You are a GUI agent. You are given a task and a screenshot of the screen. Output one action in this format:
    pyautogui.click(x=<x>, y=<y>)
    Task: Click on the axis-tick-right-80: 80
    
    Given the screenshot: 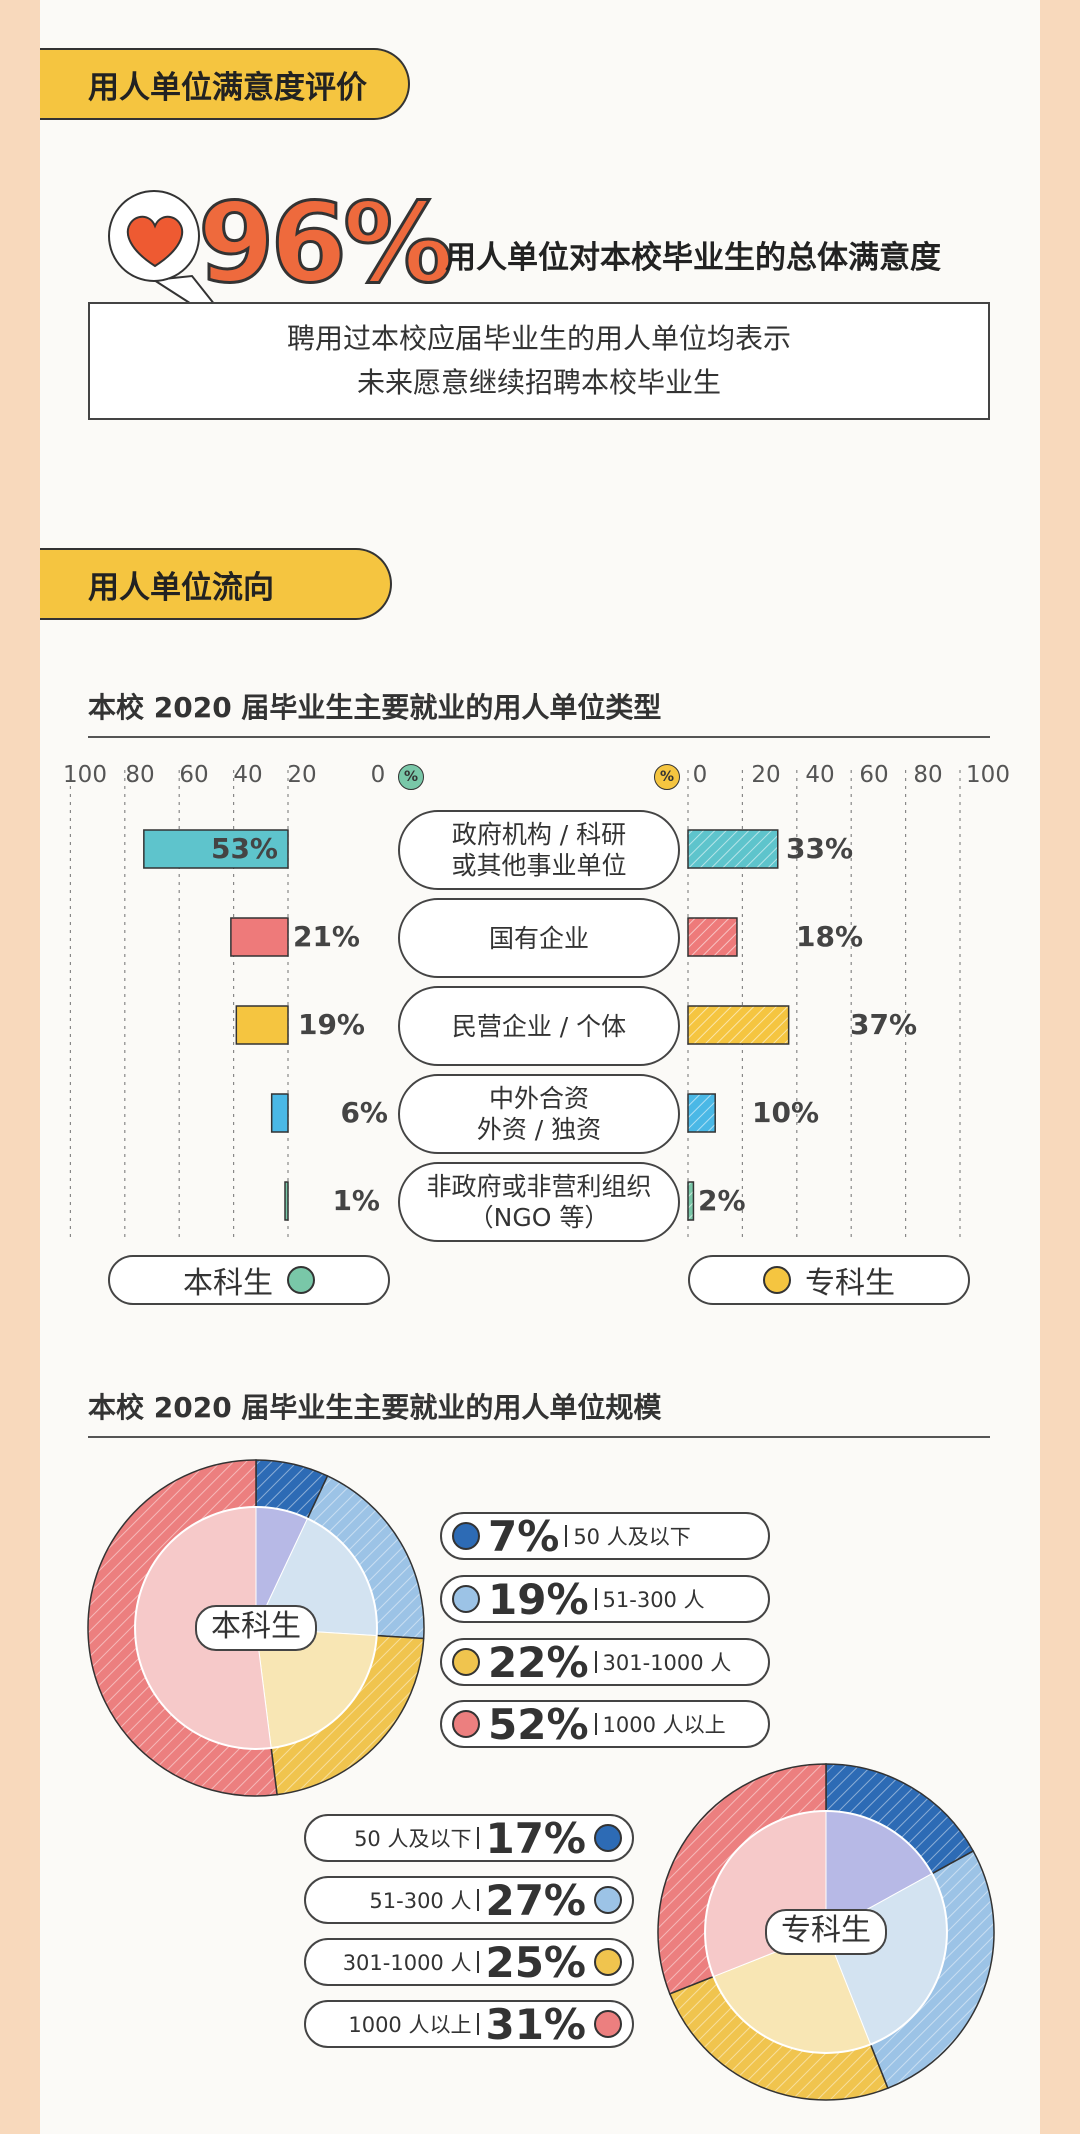 What is the action you would take?
    pyautogui.click(x=928, y=775)
    